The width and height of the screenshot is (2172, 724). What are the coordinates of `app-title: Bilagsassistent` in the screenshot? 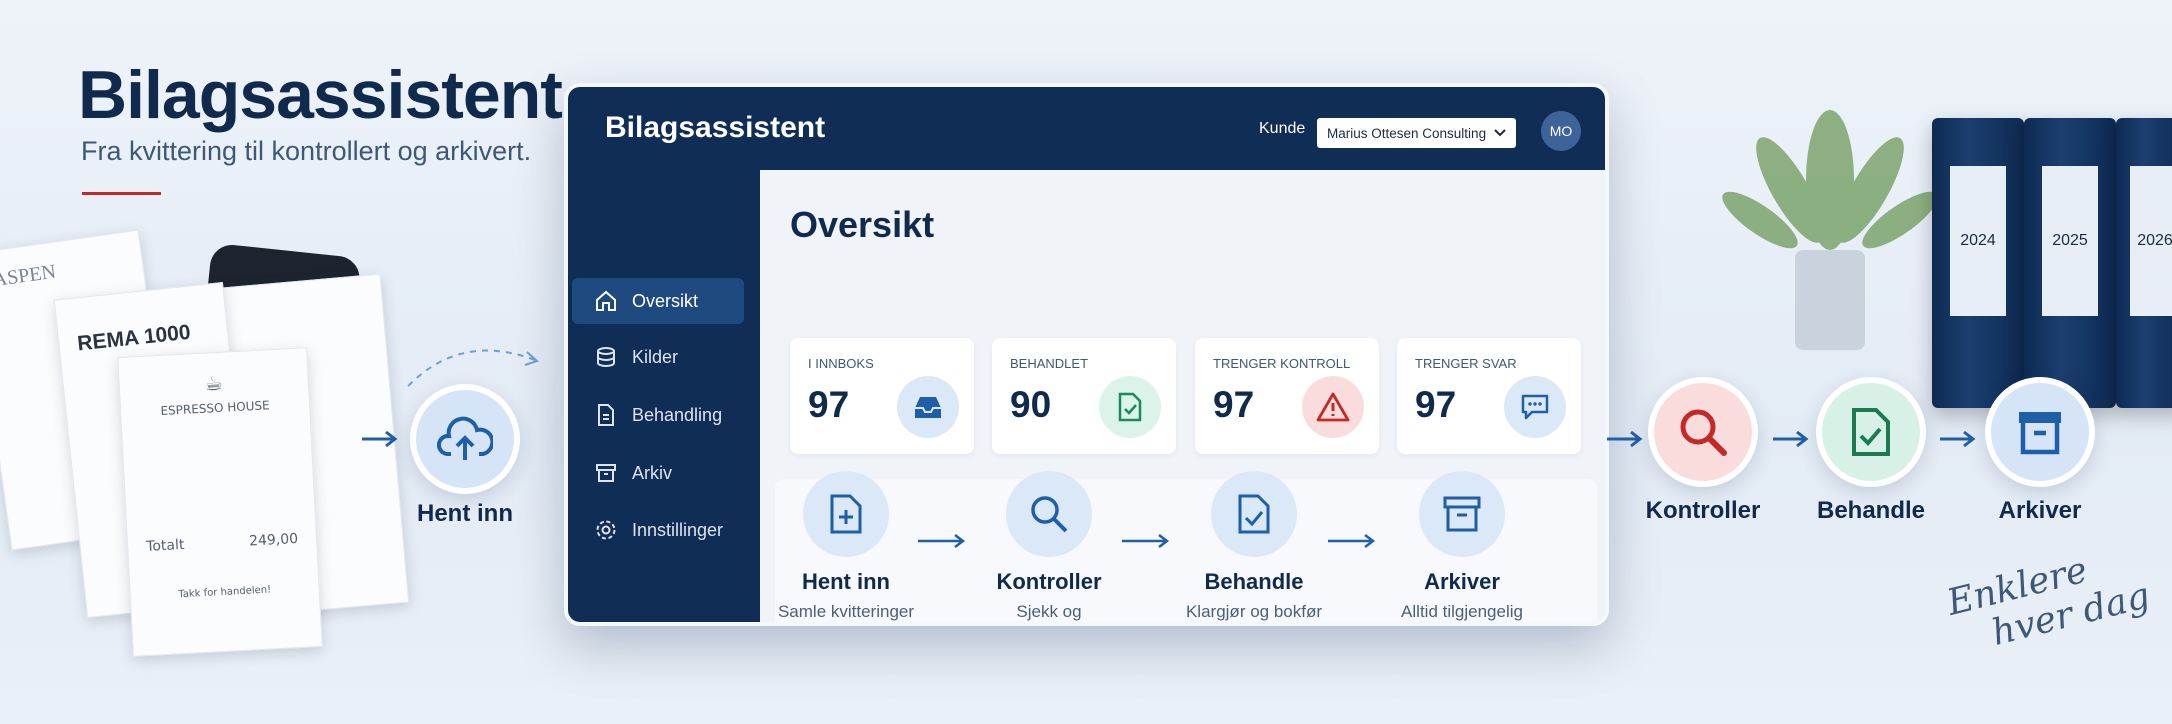 It's located at (715, 127).